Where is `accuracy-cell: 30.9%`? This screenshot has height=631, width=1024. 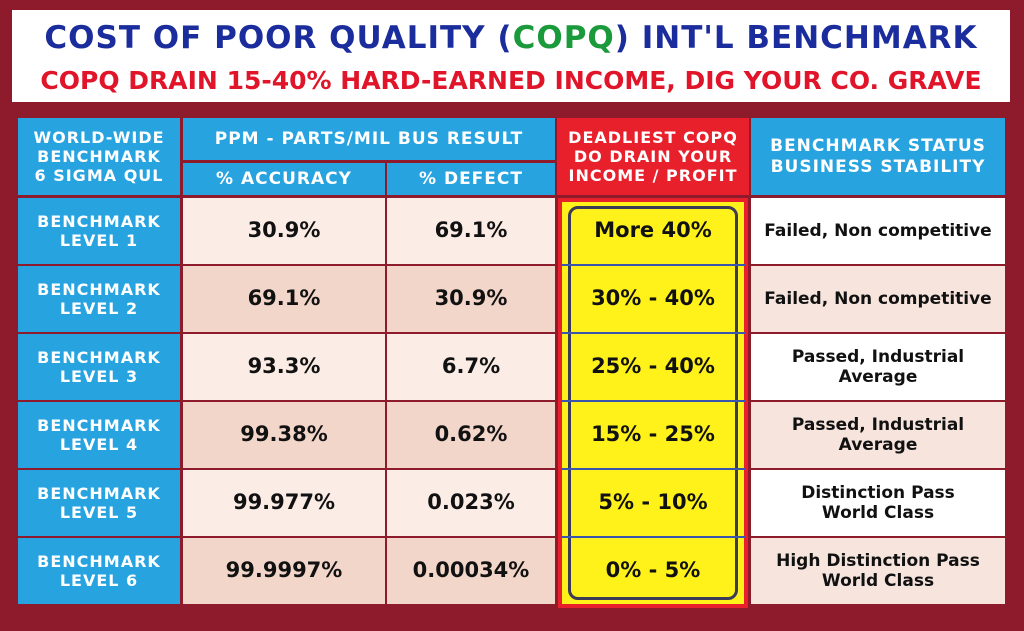 accuracy-cell: 30.9% is located at coordinates (284, 231).